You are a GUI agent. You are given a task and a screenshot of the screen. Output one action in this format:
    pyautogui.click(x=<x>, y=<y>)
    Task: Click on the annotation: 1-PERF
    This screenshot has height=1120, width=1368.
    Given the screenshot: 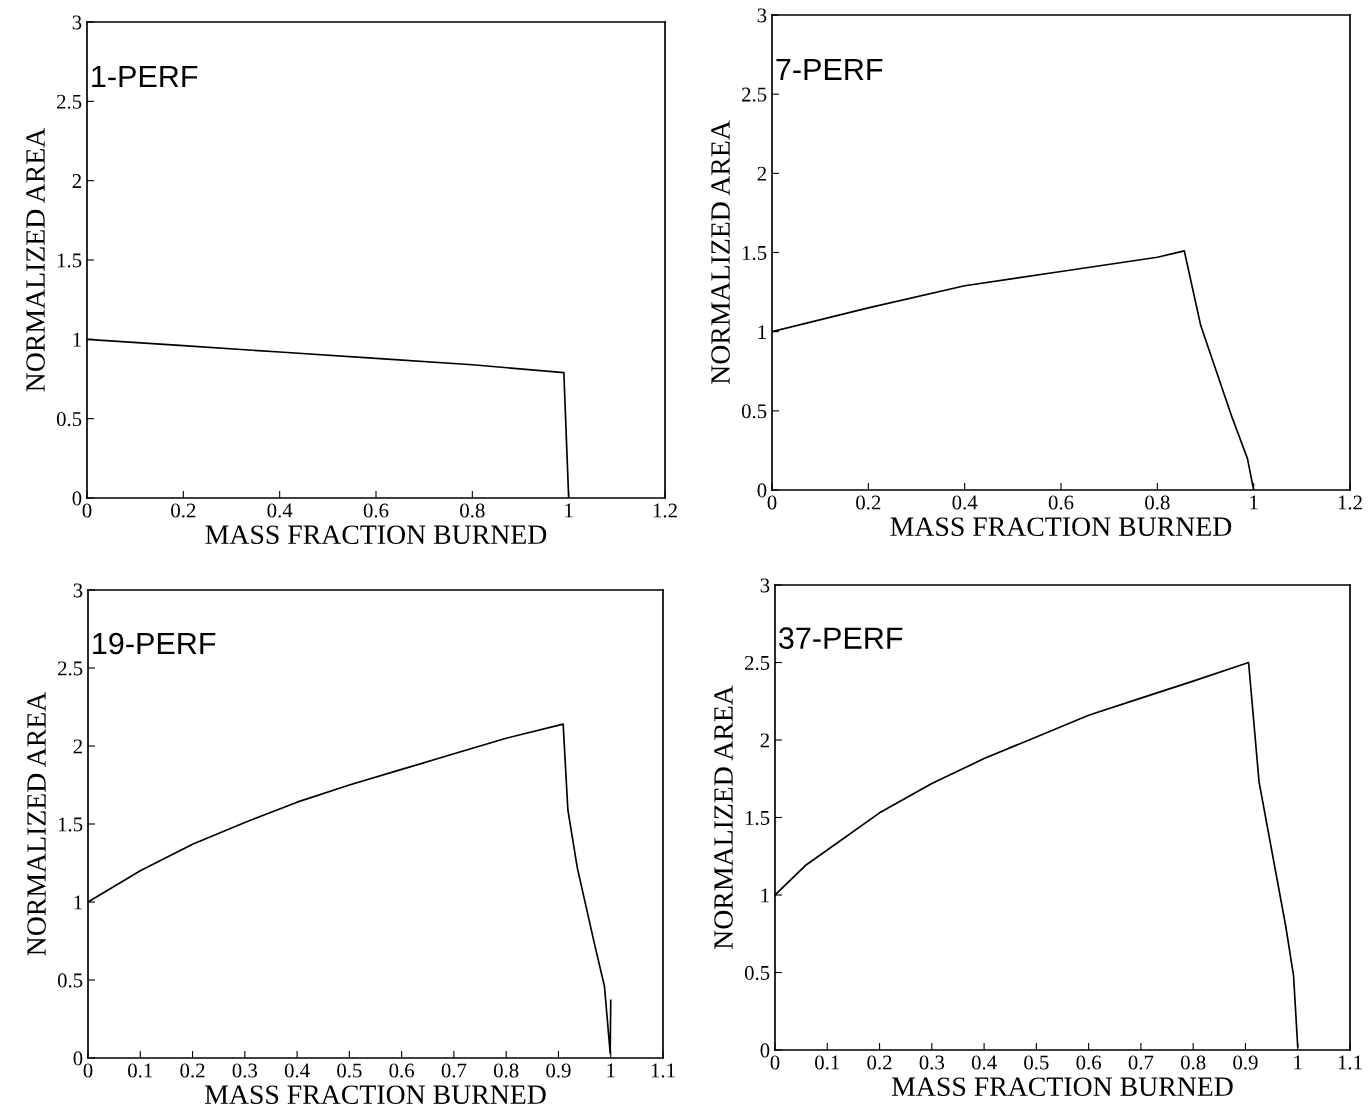 What is the action you would take?
    pyautogui.click(x=145, y=77)
    